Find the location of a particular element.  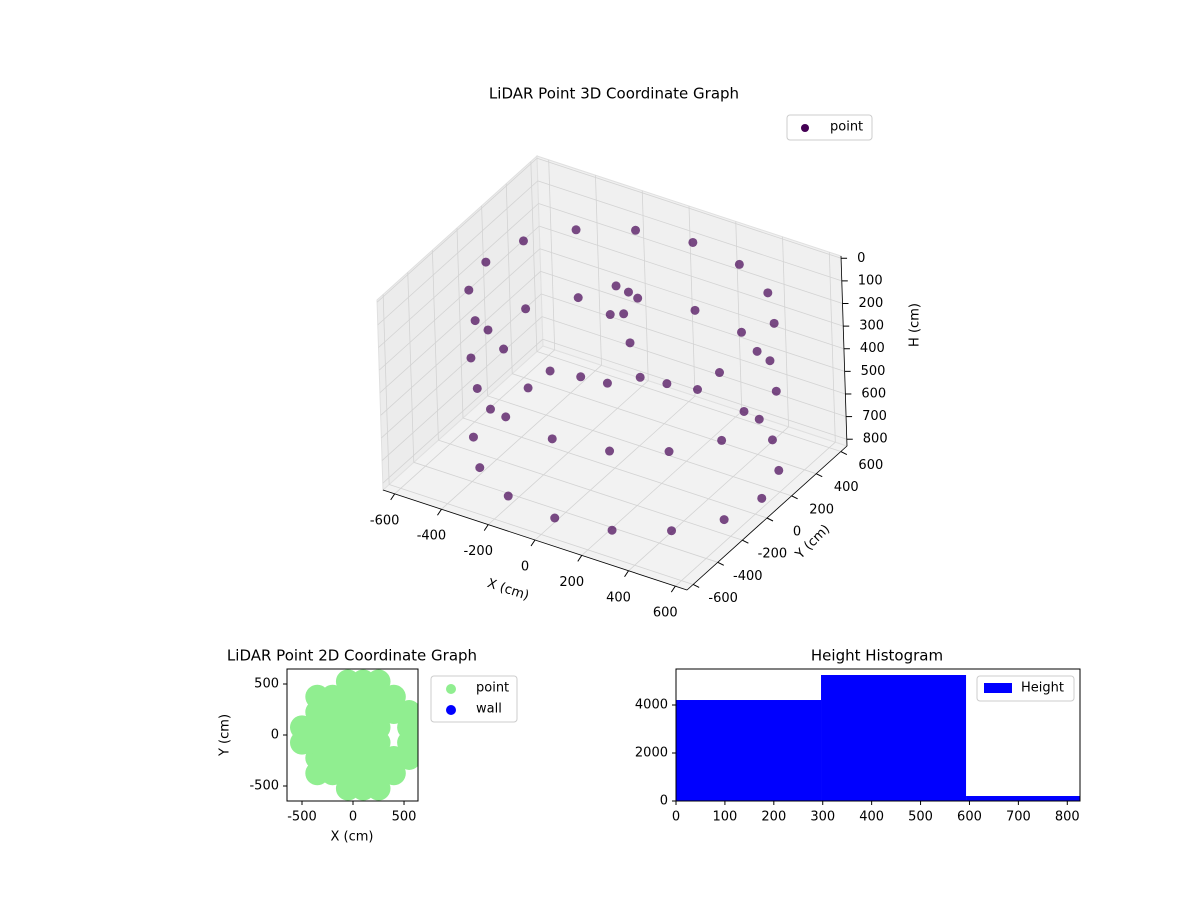

z-tick-label: 200 is located at coordinates (871, 303).